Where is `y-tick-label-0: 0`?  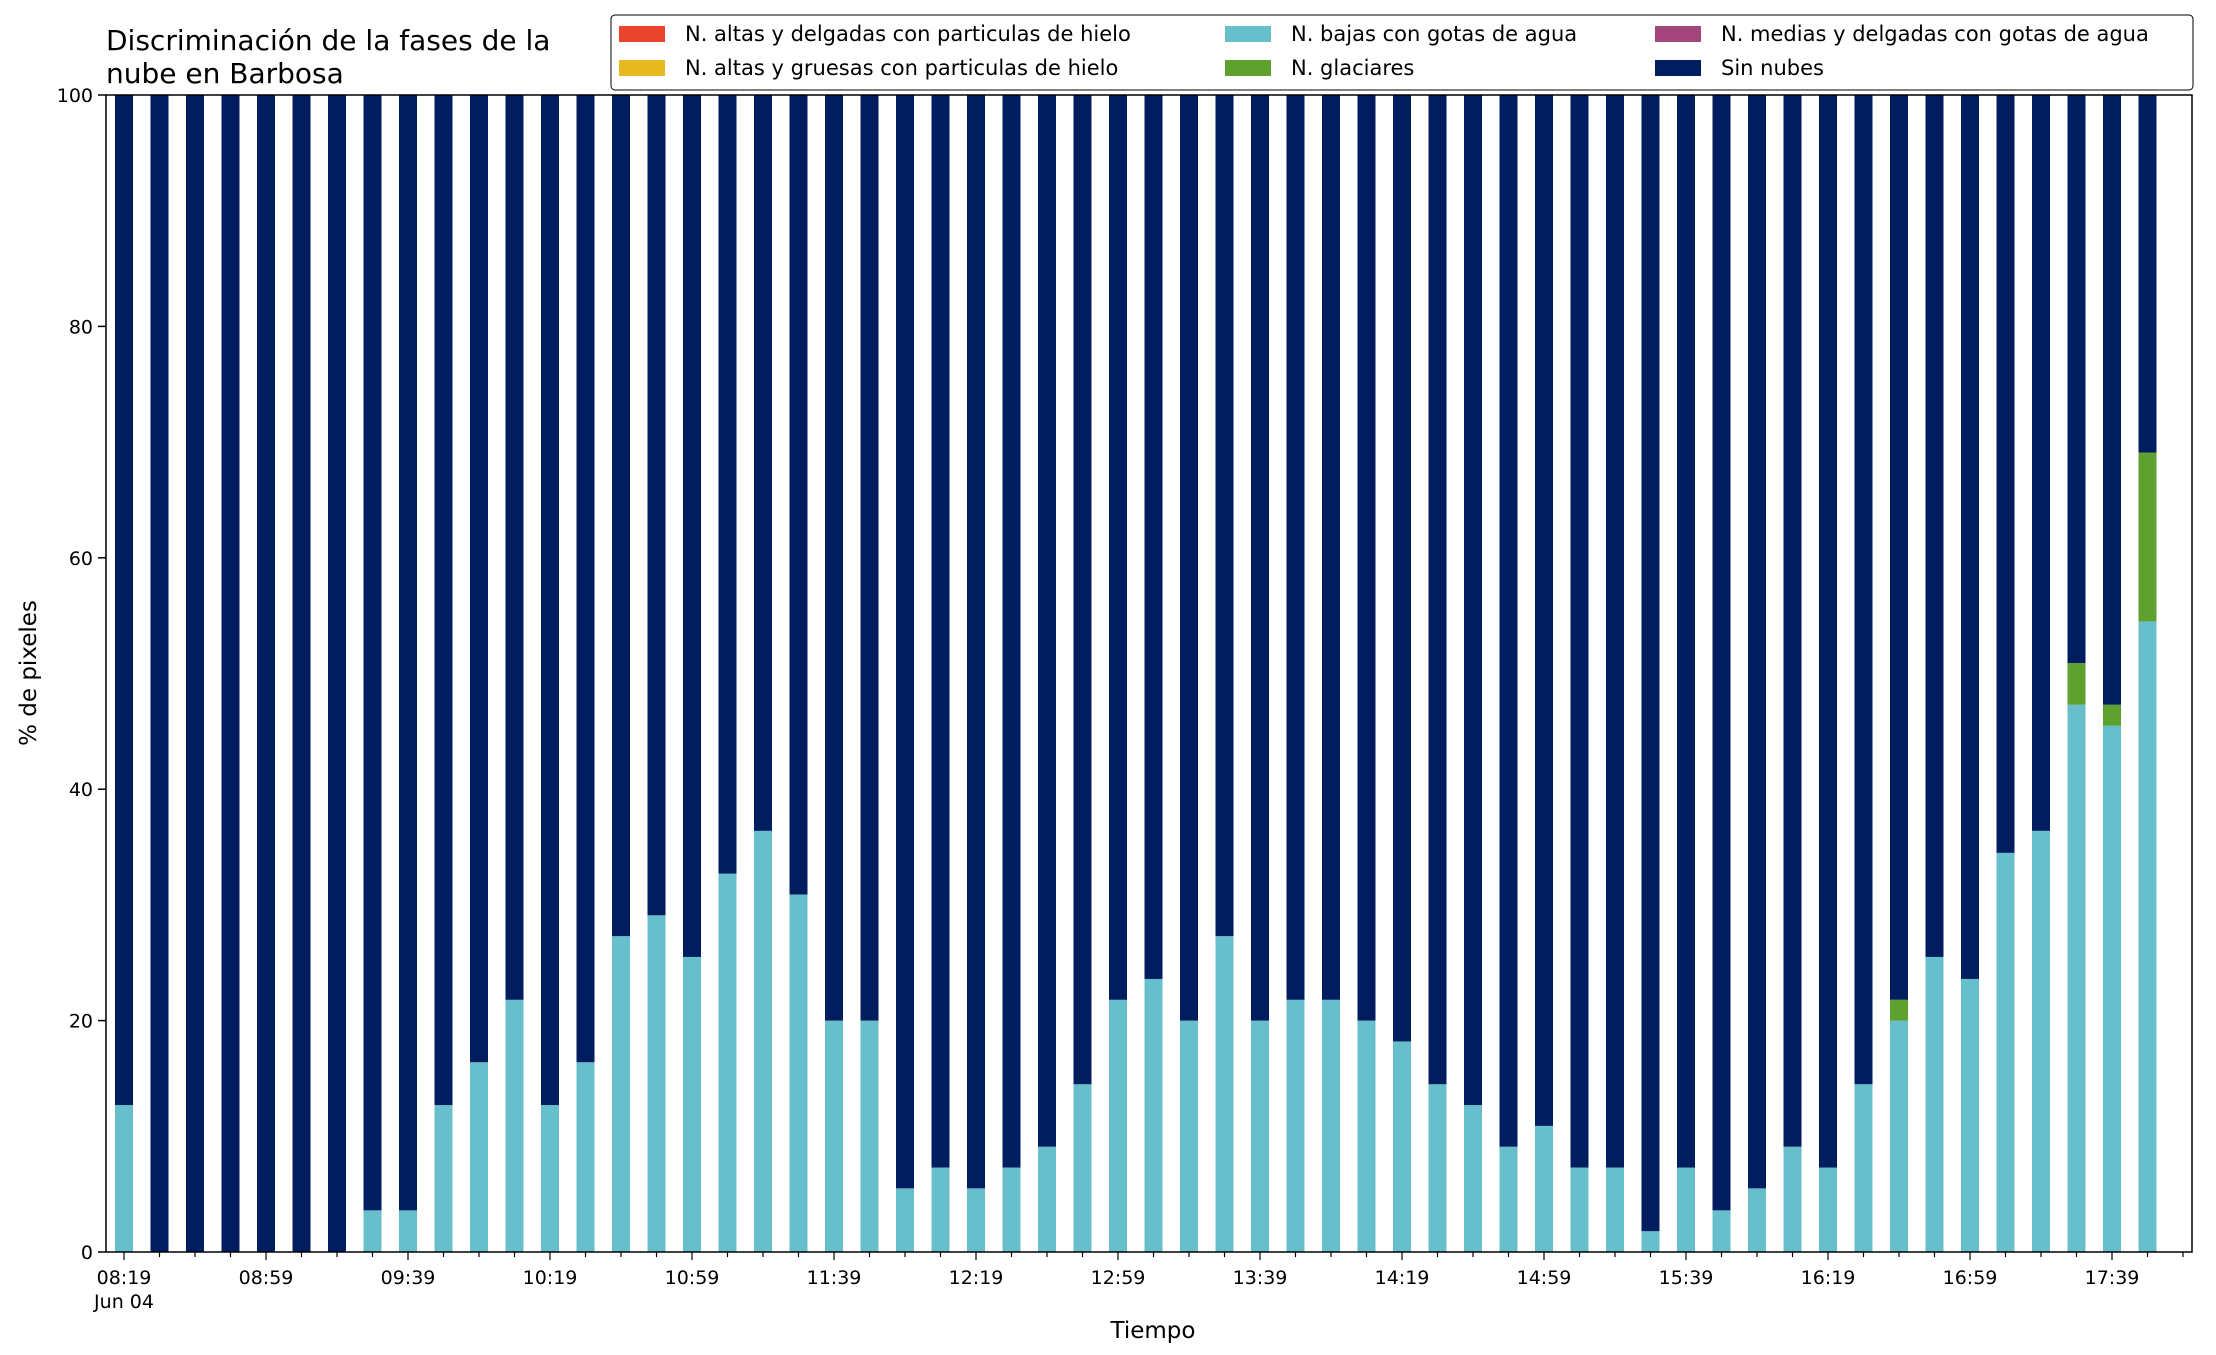
y-tick-label-0: 0 is located at coordinates (87, 1253).